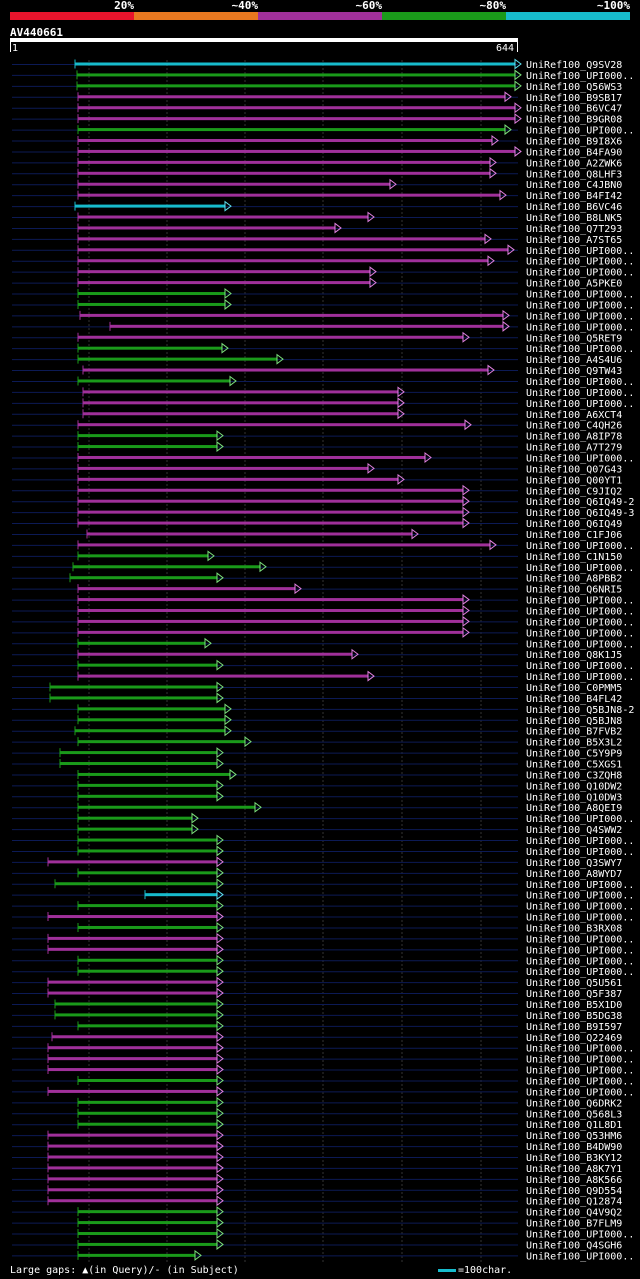 The width and height of the screenshot is (640, 1279). What do you see at coordinates (574, 1103) in the screenshot?
I see `hit-label: UniRef100_Q6DRK2` at bounding box center [574, 1103].